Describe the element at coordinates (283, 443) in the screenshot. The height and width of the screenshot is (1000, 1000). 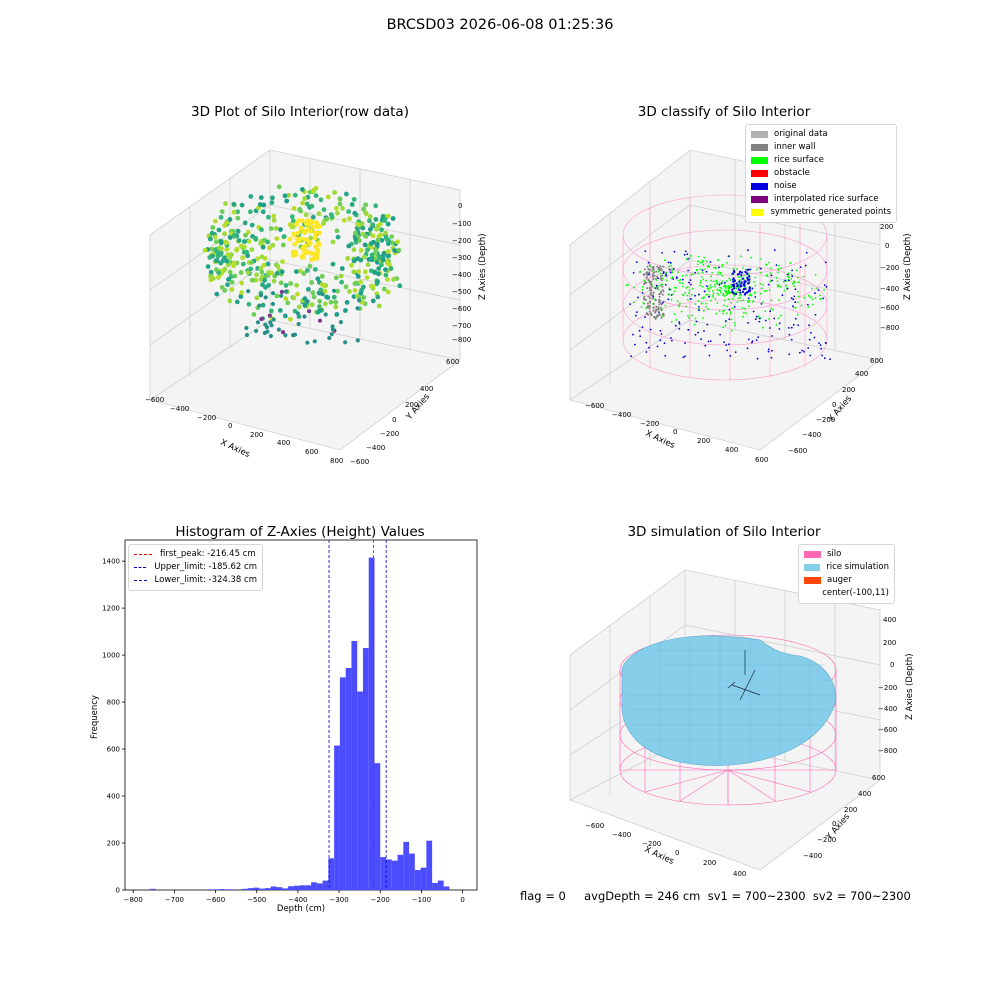
I see `raw-xtick: 400` at that location.